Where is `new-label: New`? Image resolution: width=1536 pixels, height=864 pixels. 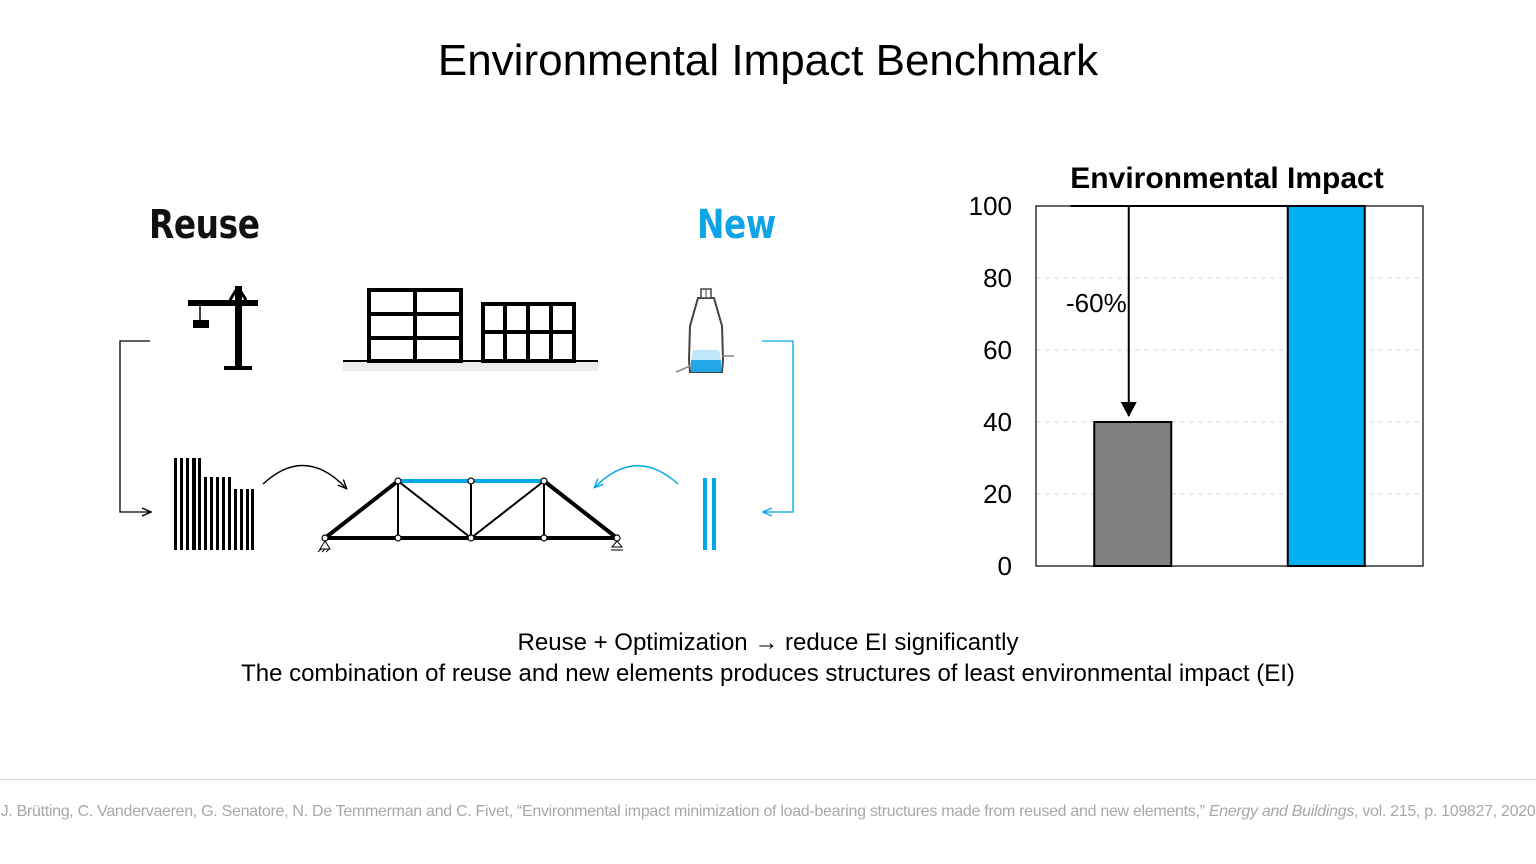 new-label: New is located at coordinates (736, 225).